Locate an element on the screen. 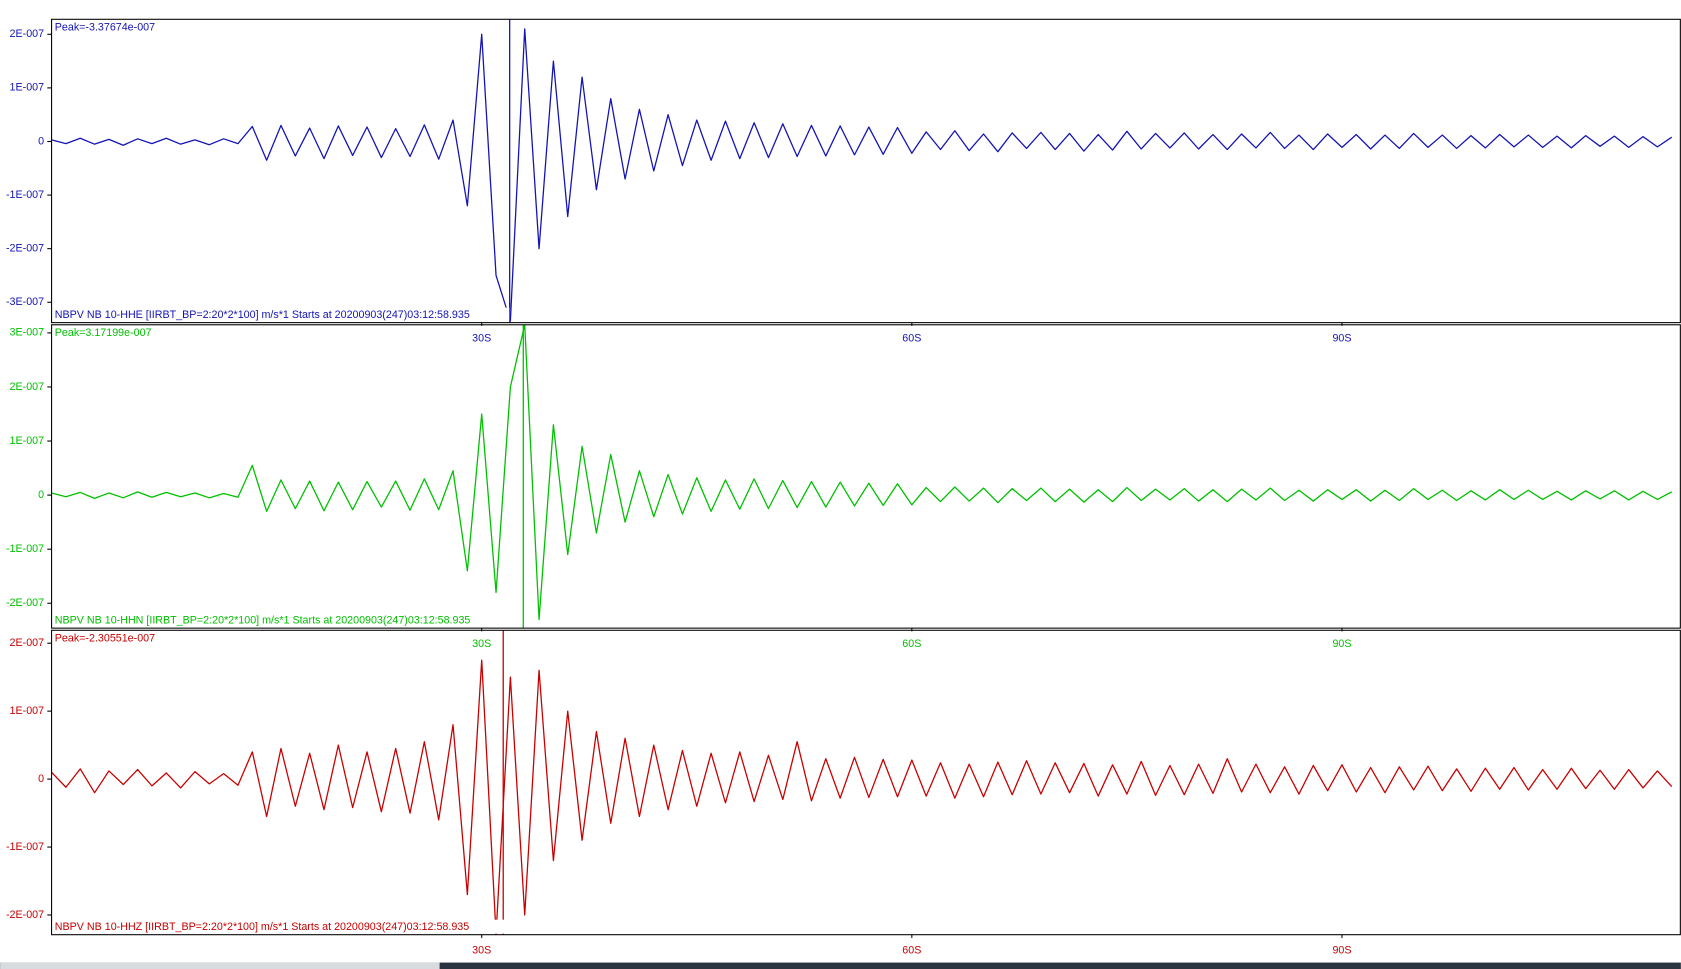  peak-label: Peak=3.17199e-007 is located at coordinates (103, 333).